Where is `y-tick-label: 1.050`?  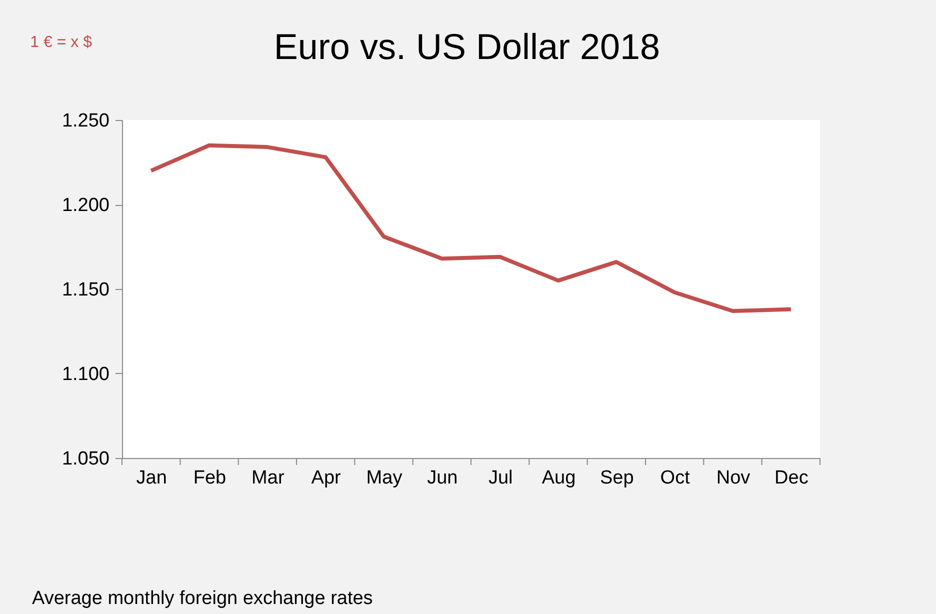
y-tick-label: 1.050 is located at coordinates (86, 459).